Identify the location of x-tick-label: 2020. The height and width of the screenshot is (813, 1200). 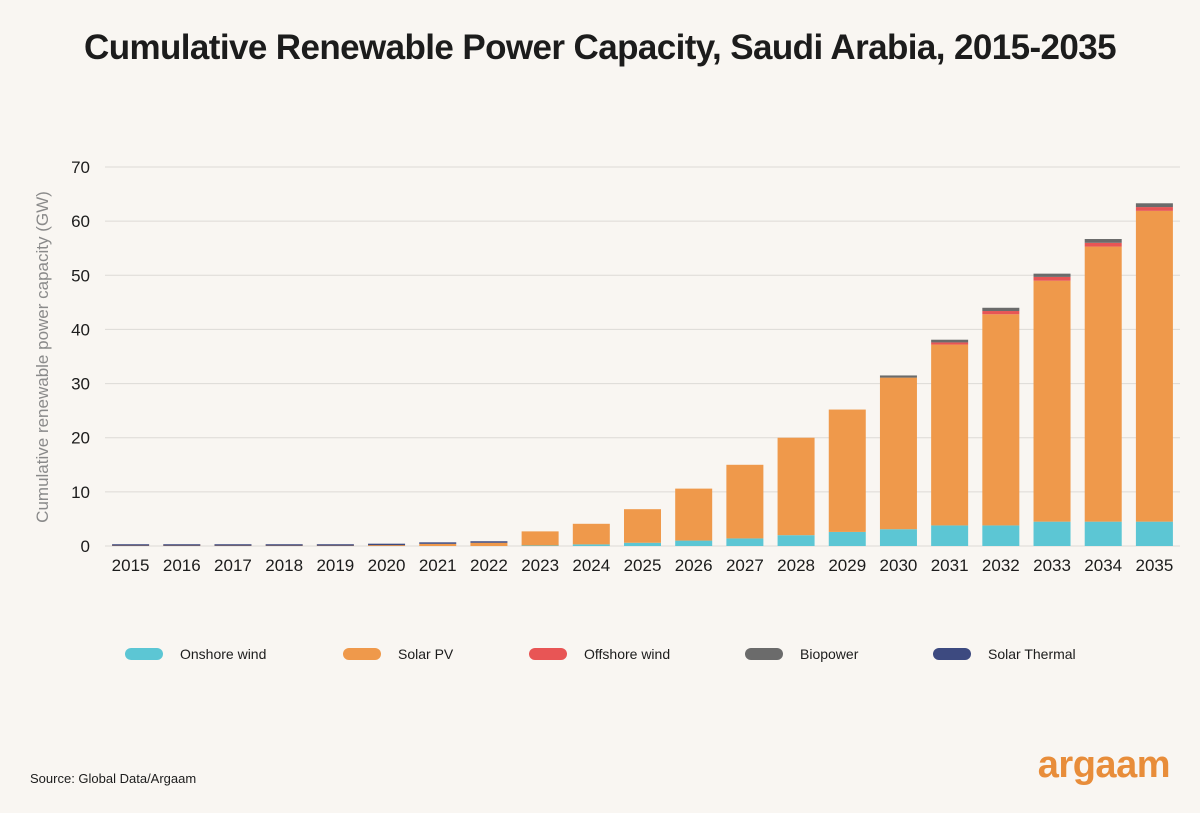
(387, 565).